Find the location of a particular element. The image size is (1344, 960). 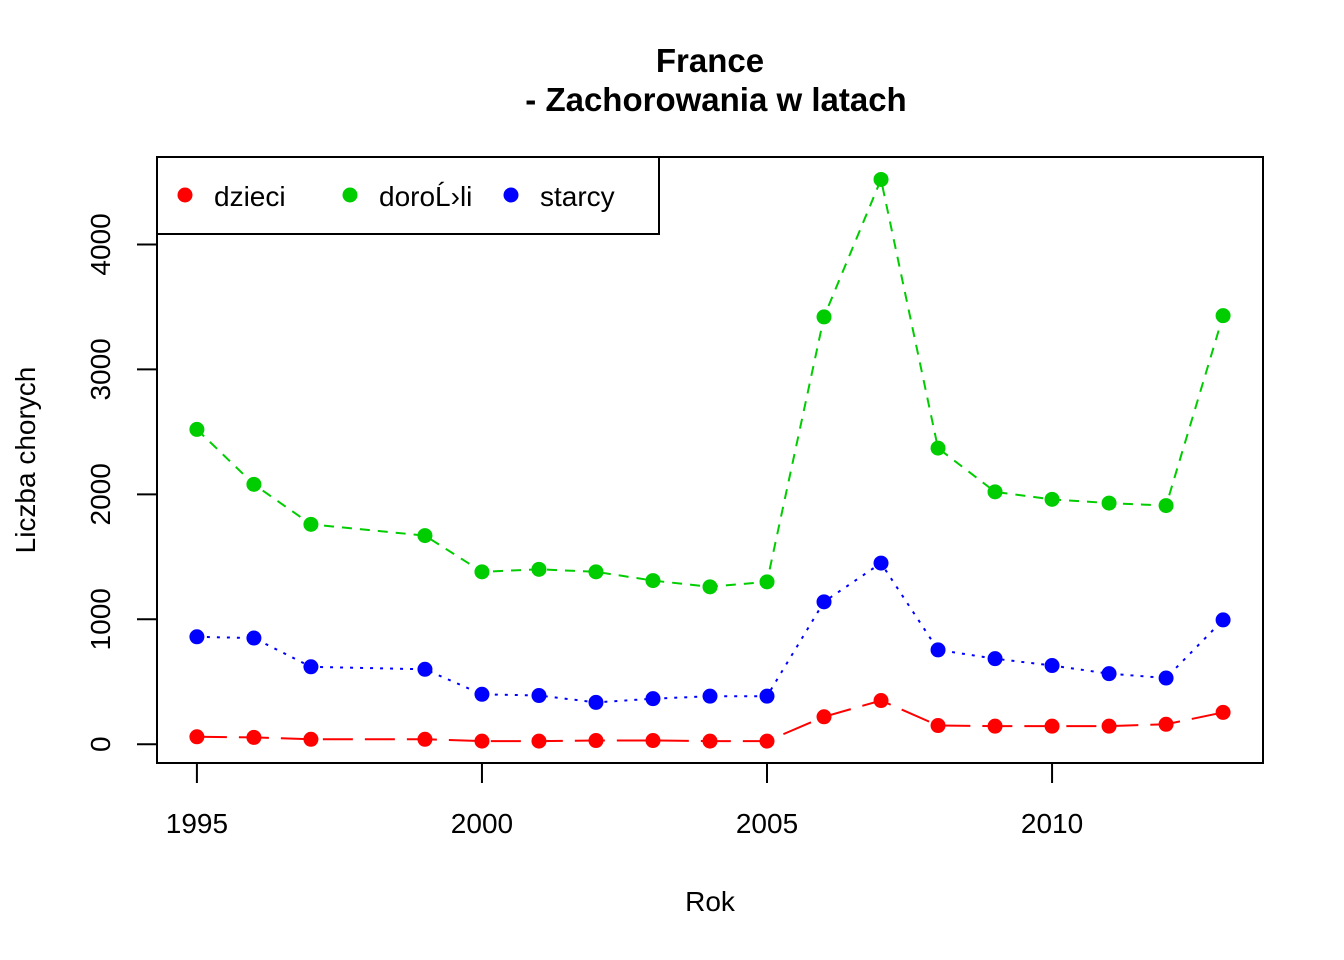

data-point-dzieci-2013 is located at coordinates (1223, 712).